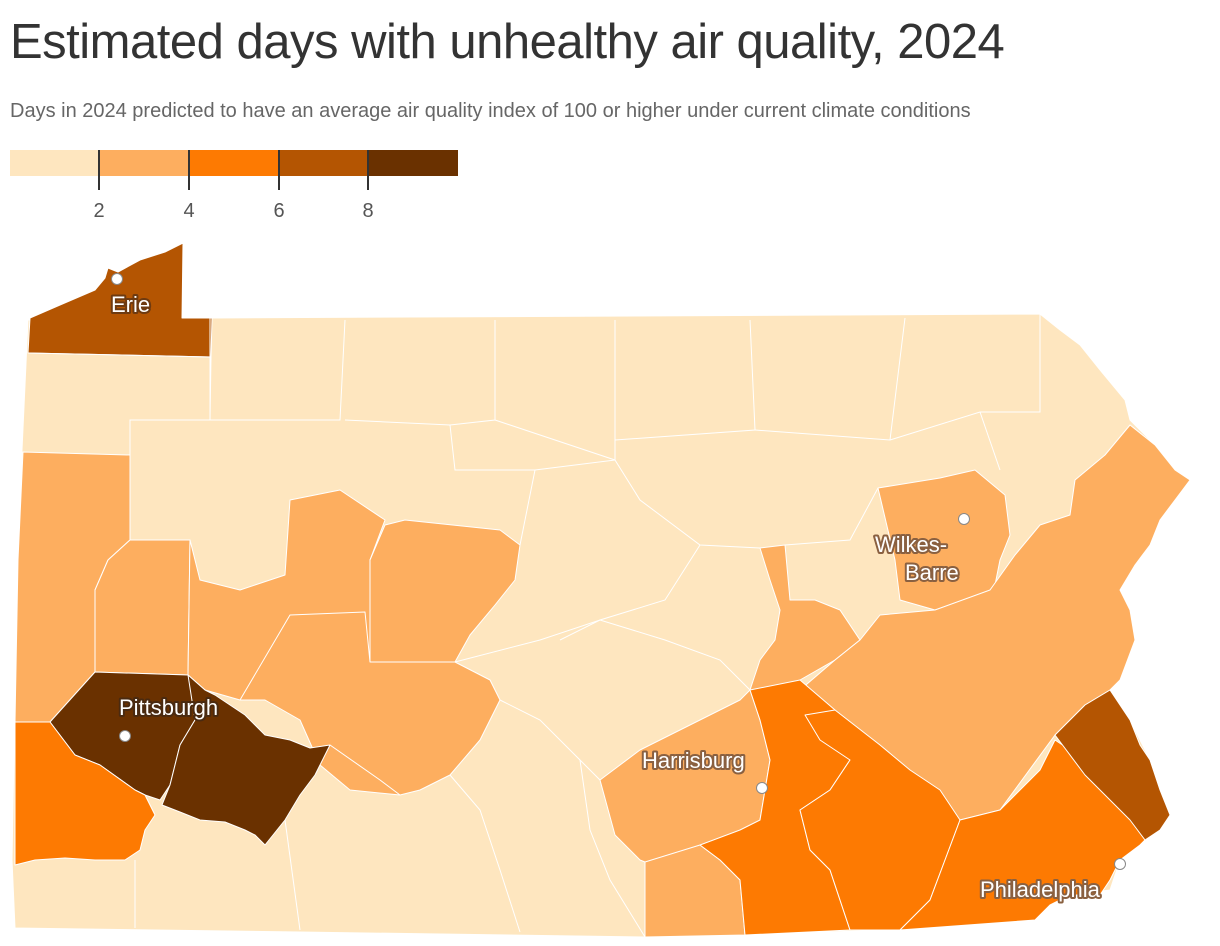 The height and width of the screenshot is (946, 1220). Describe the element at coordinates (964, 519) in the screenshot. I see `wilkes-barre-marker` at that location.